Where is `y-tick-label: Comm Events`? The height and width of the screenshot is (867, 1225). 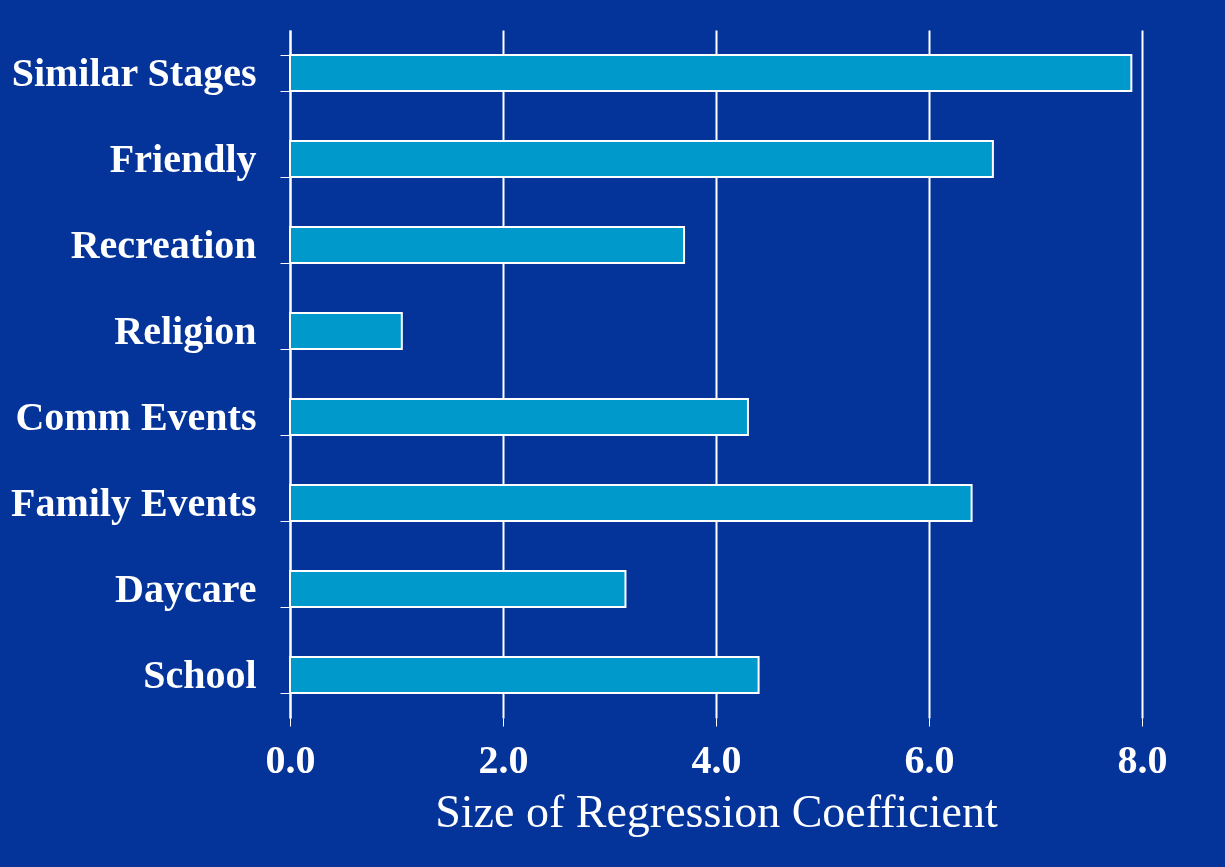
y-tick-label: Comm Events is located at coordinates (136, 416).